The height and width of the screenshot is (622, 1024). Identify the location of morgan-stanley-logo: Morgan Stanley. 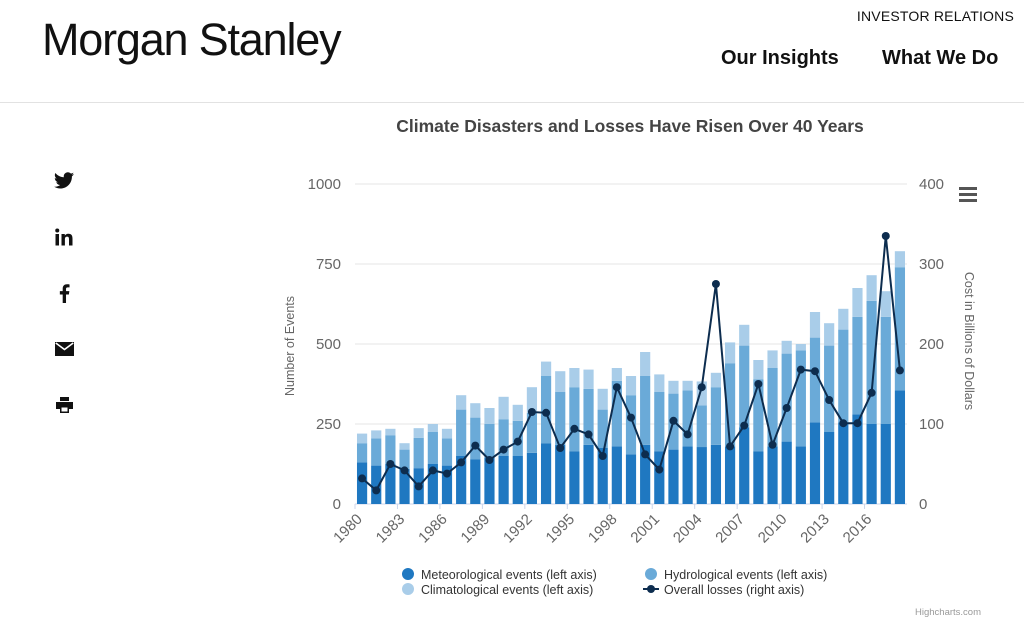
(192, 39).